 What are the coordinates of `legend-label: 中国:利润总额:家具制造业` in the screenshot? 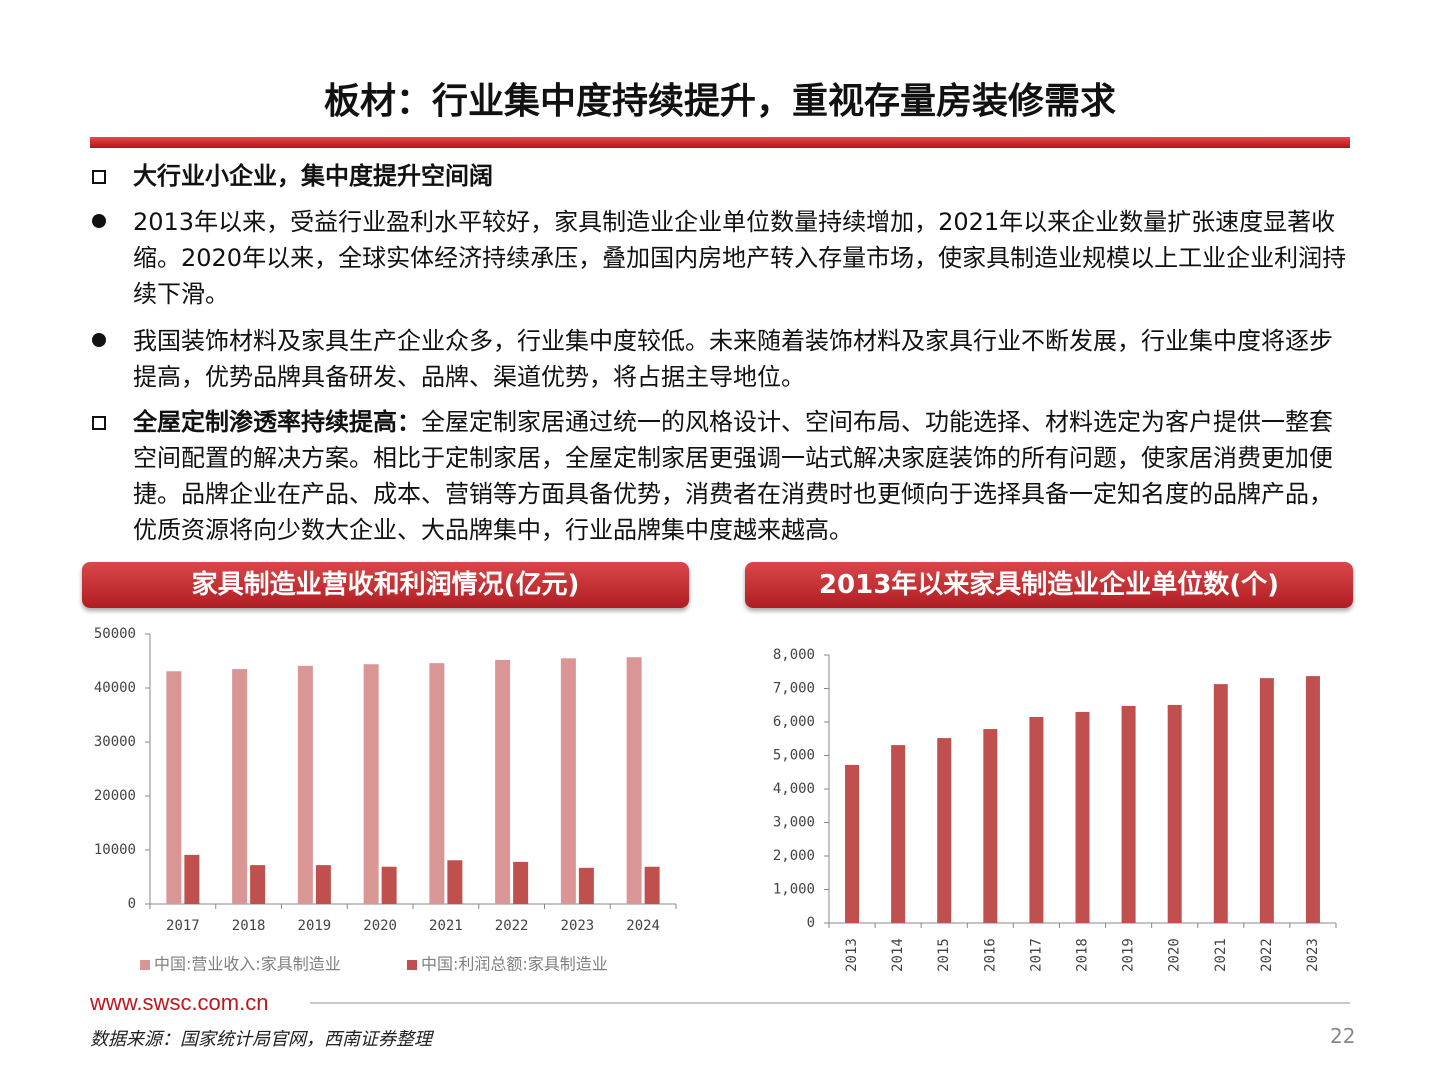 It's located at (514, 964).